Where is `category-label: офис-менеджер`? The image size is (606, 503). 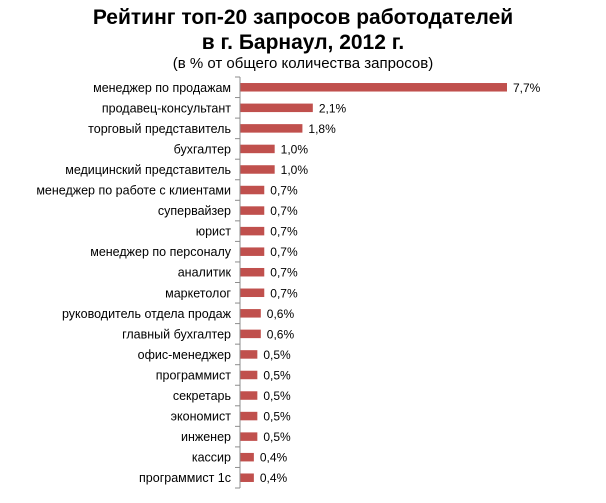
category-label: офис-менеджер is located at coordinates (184, 355).